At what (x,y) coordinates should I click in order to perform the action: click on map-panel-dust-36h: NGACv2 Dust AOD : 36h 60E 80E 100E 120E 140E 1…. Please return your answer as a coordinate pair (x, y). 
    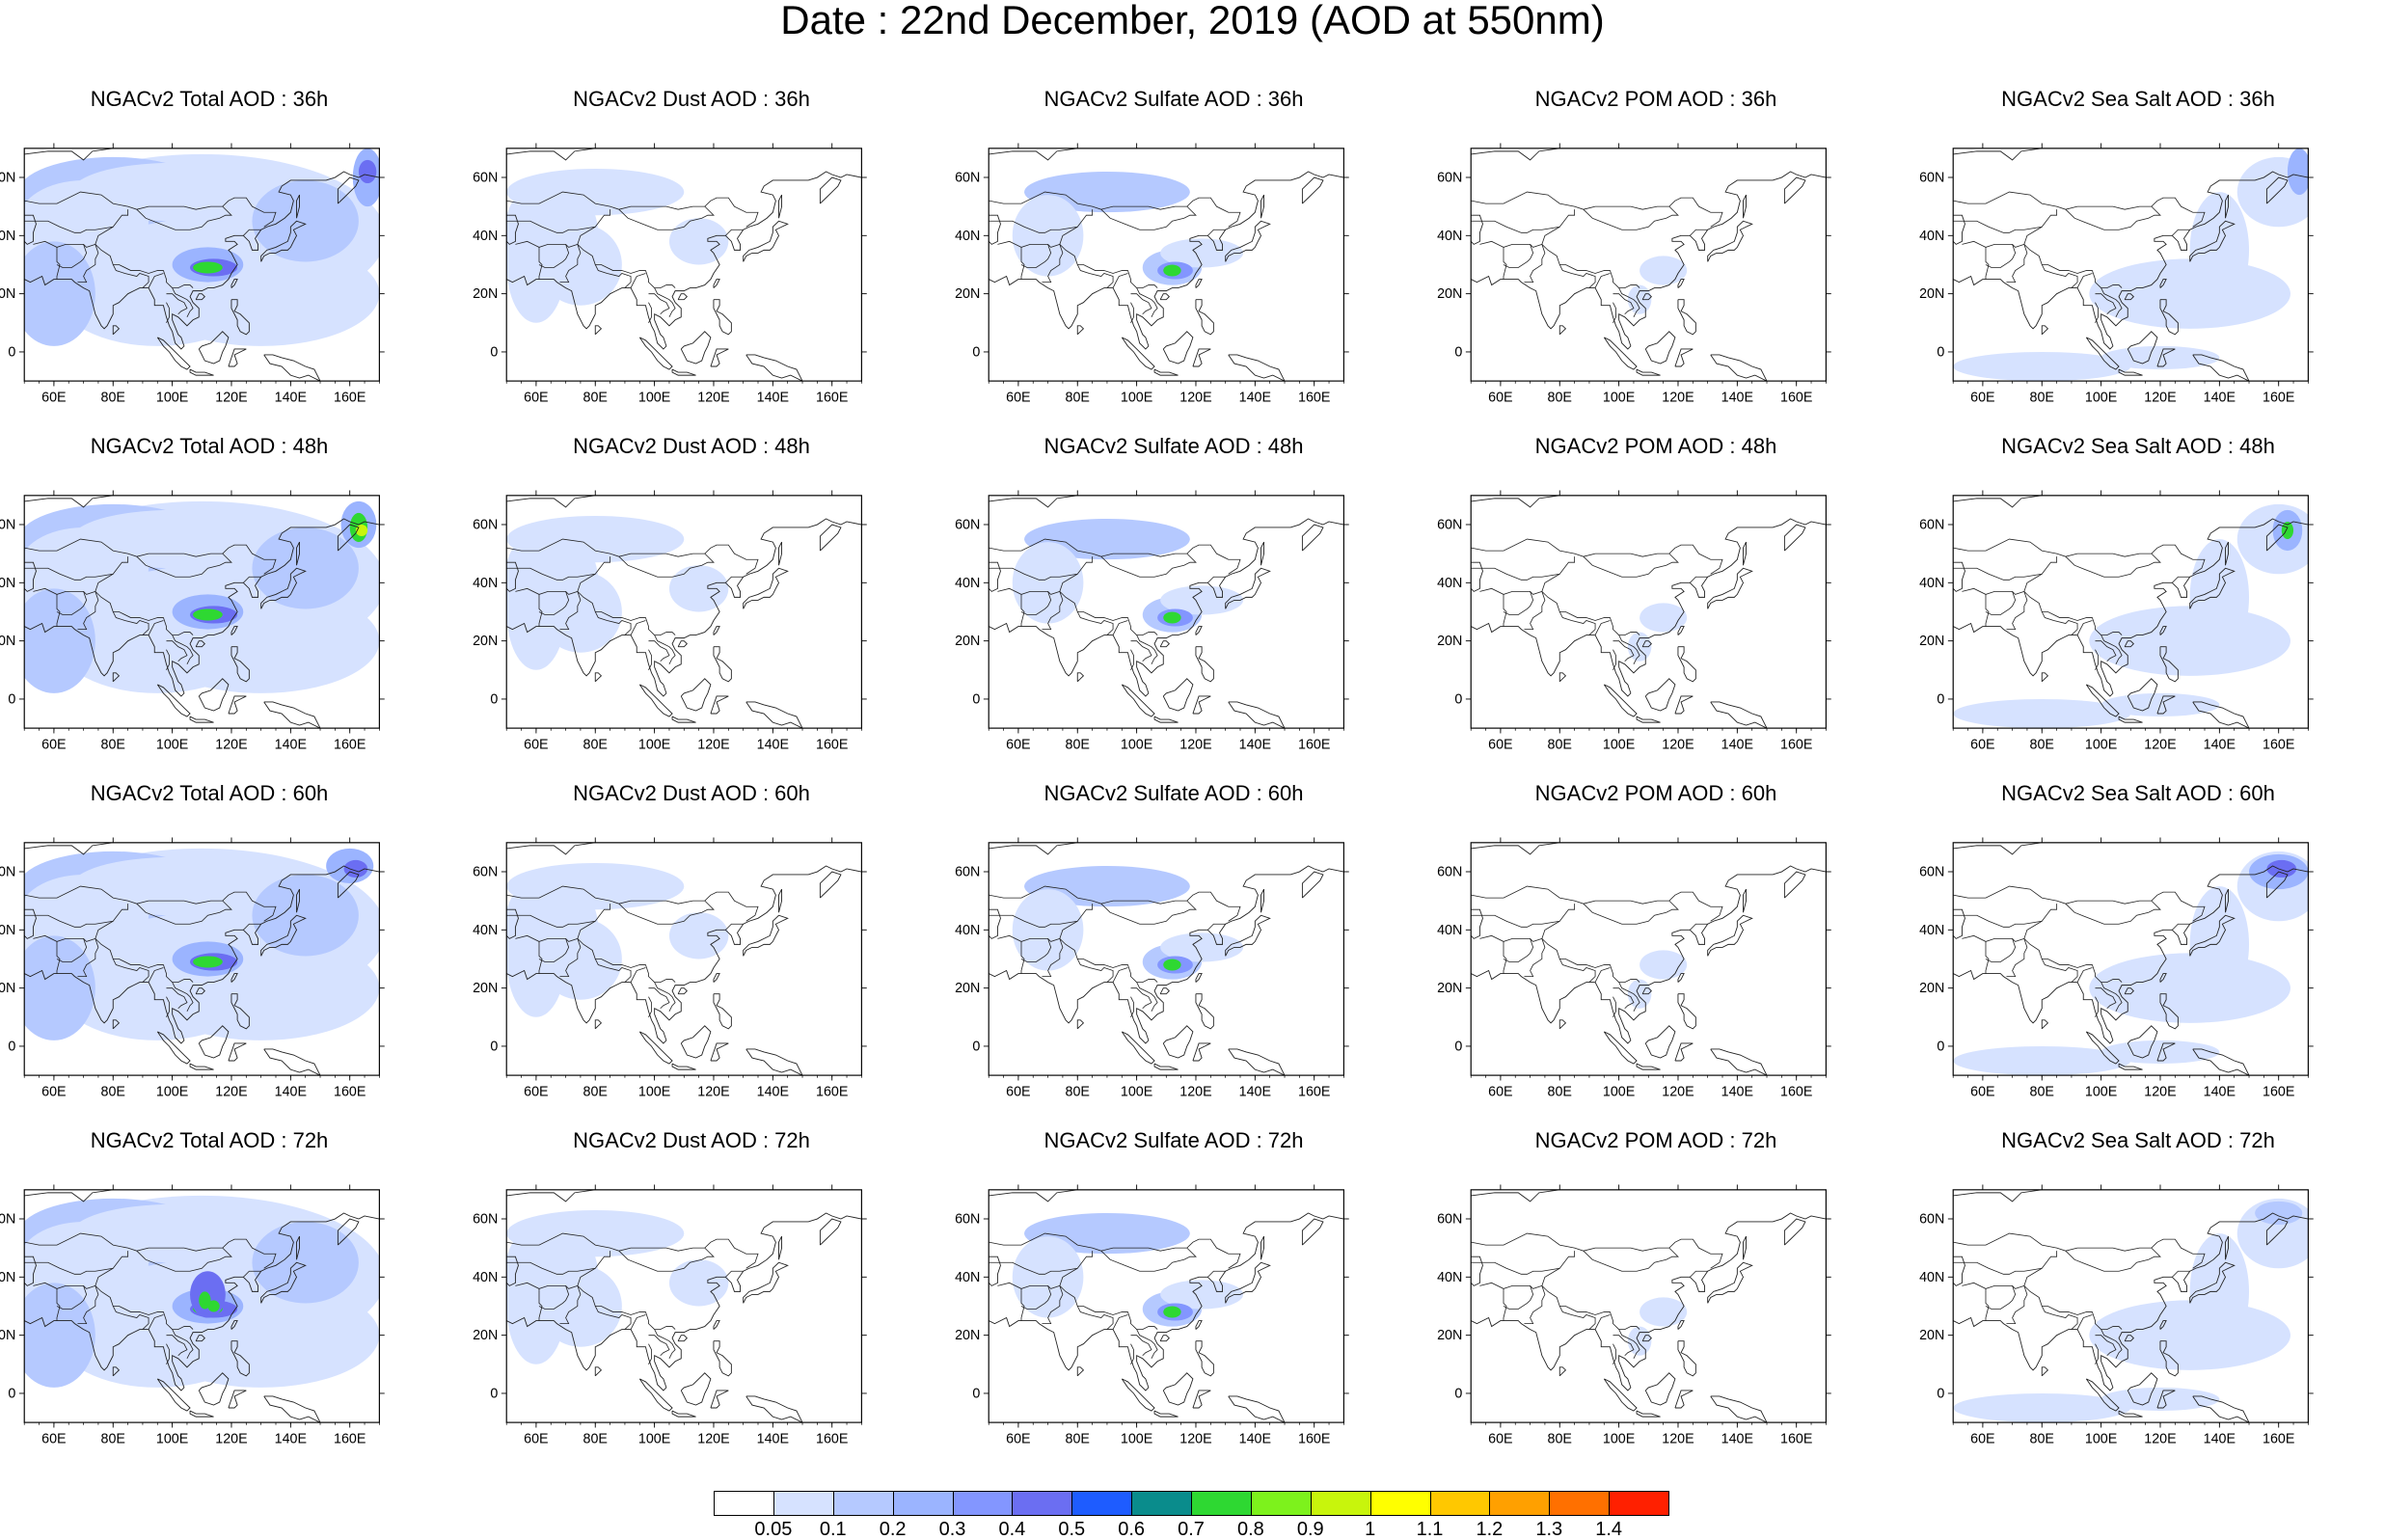
    Looking at the image, I should click on (683, 246).